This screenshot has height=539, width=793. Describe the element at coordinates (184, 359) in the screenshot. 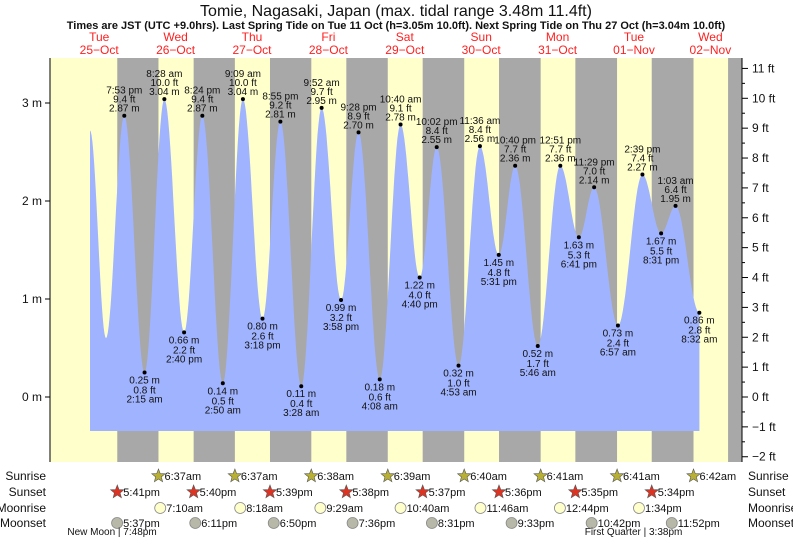

I see `low-tide-label: 2:40 pm` at that location.